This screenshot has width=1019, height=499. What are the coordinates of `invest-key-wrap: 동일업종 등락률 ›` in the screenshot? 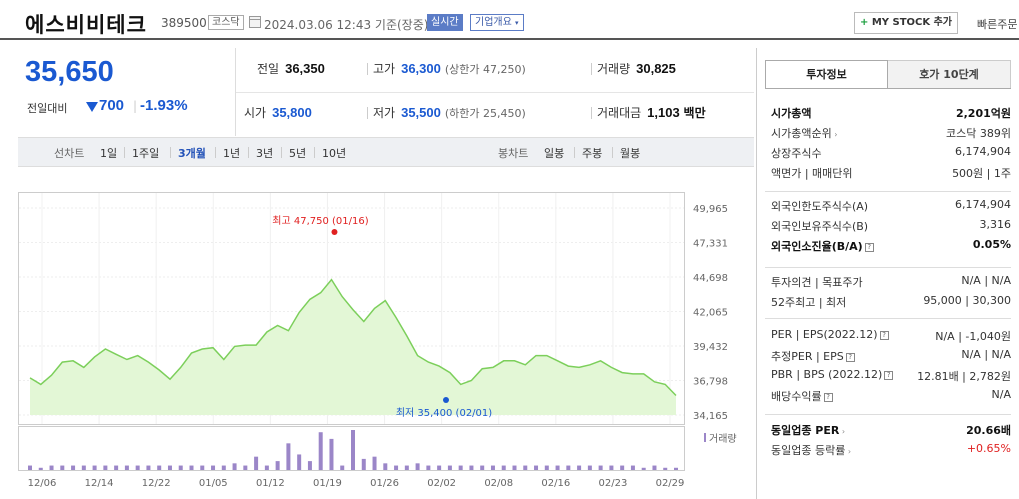 It's located at (811, 450).